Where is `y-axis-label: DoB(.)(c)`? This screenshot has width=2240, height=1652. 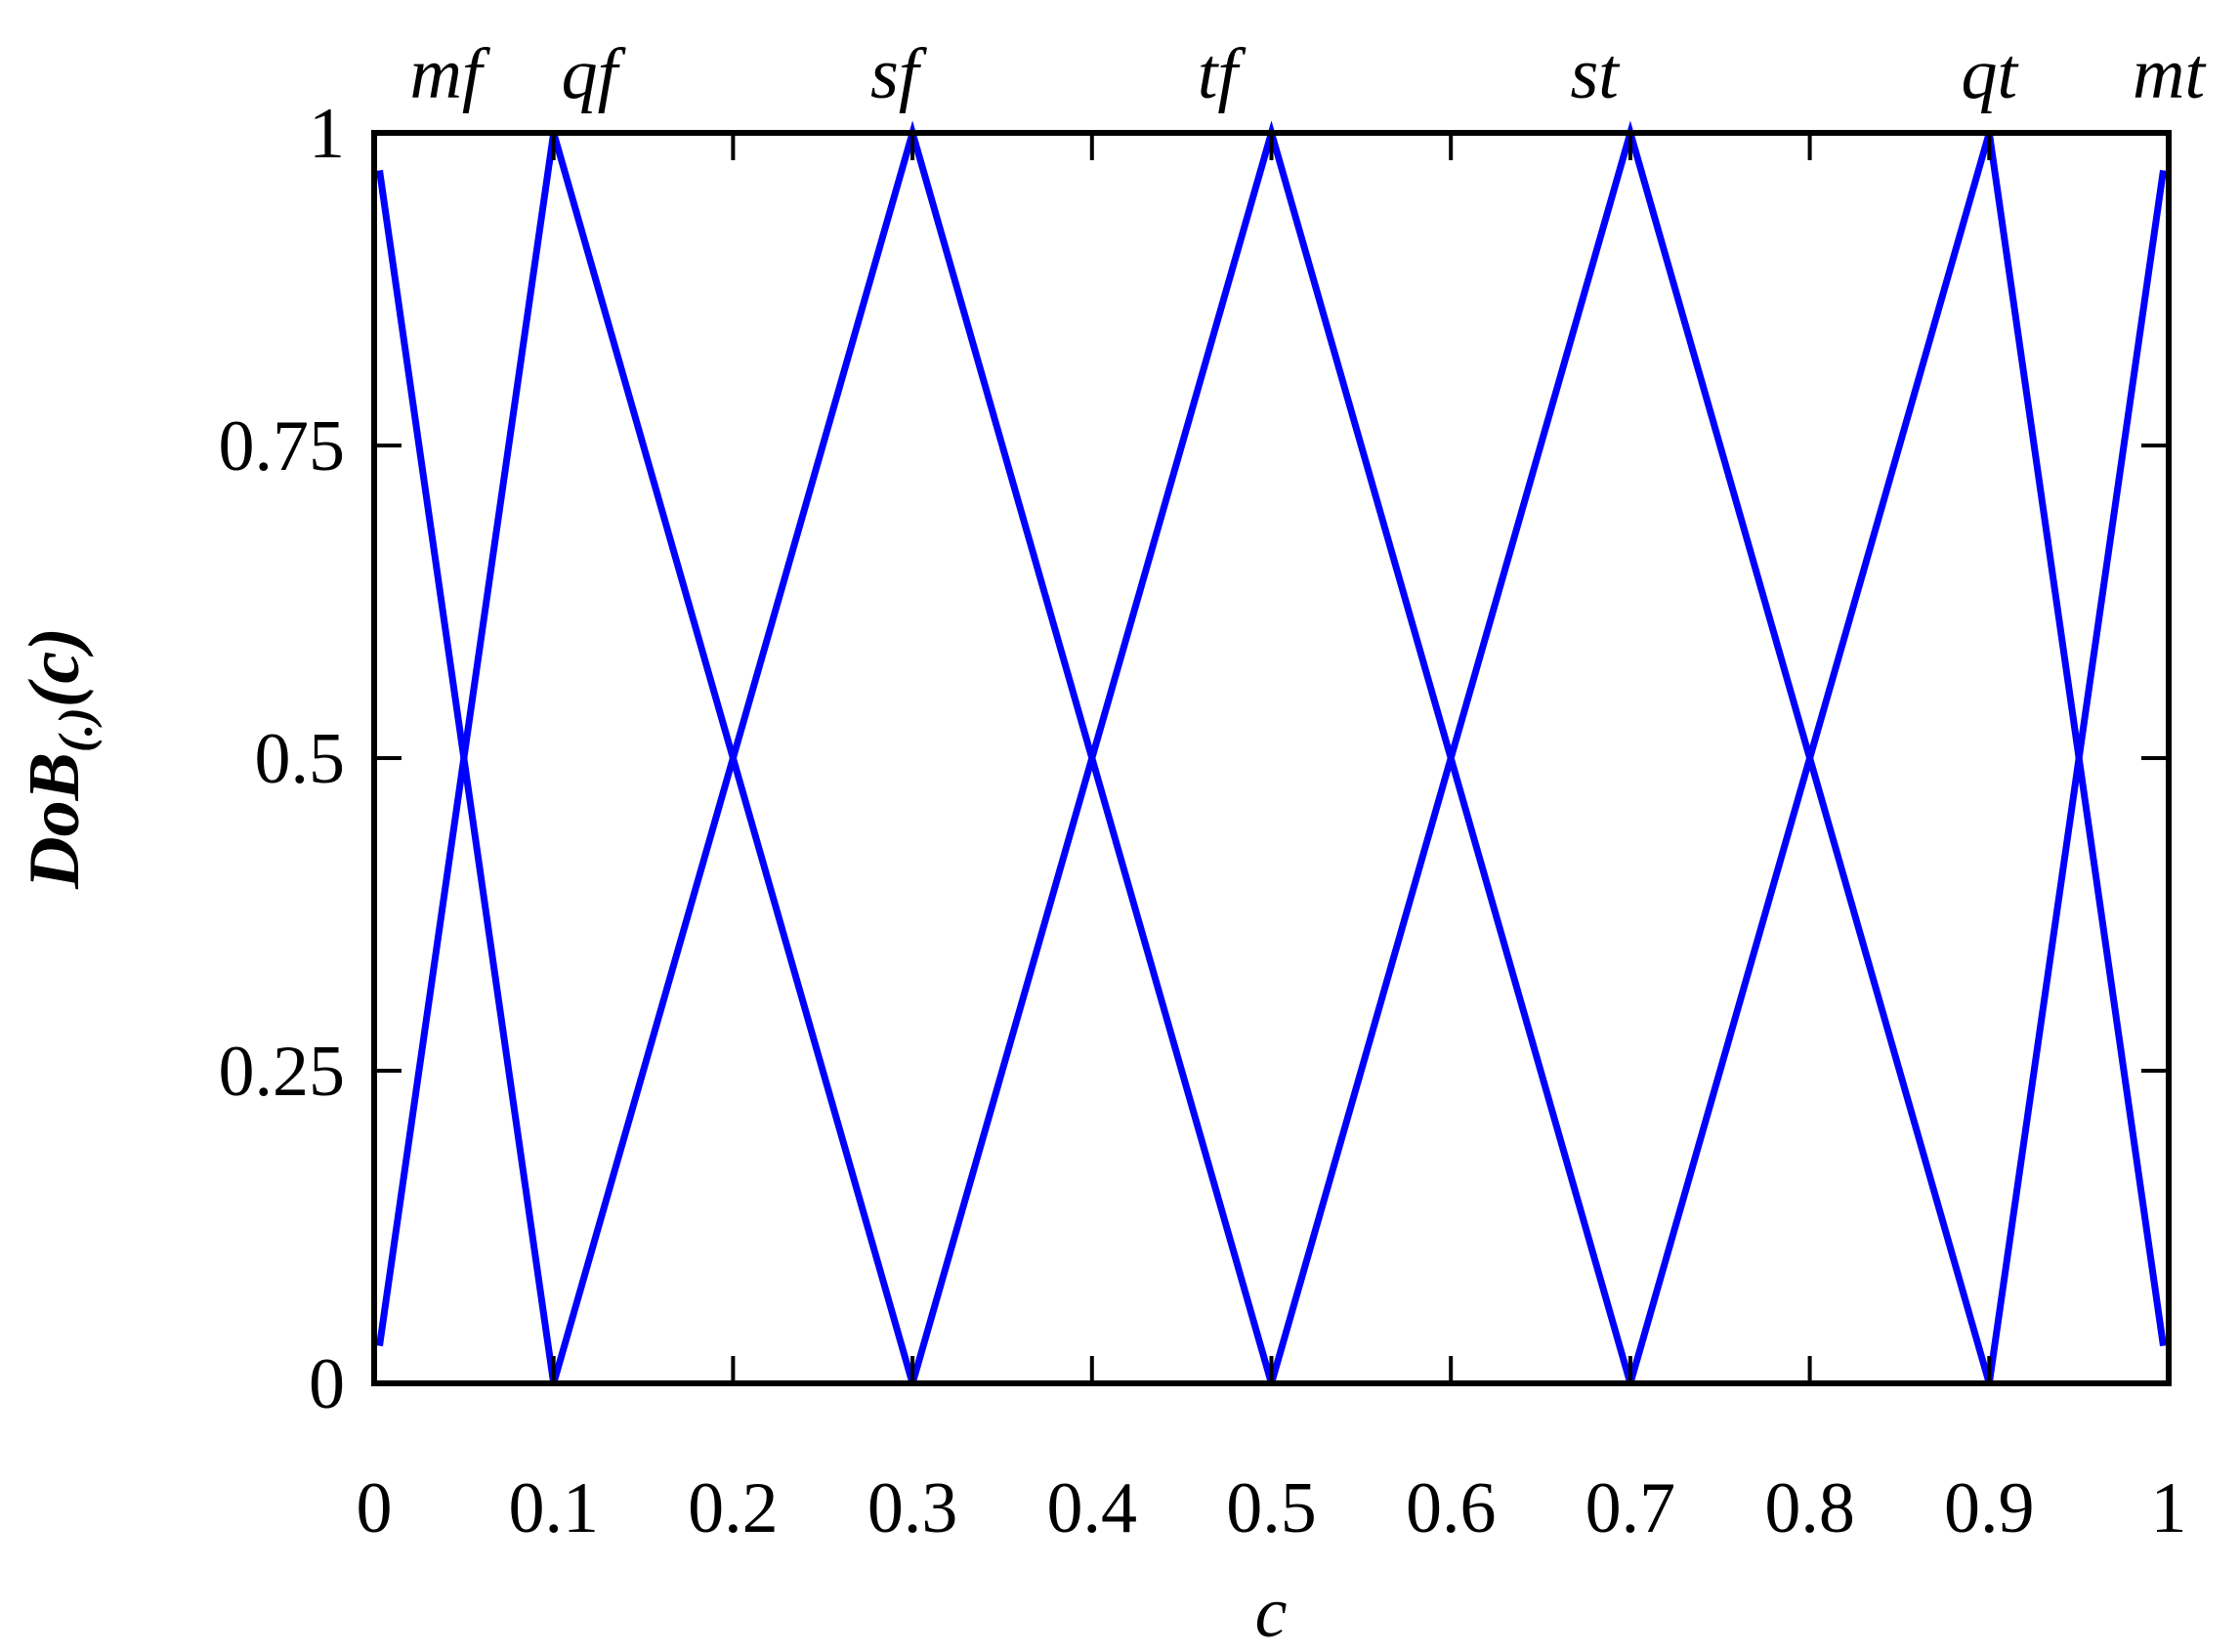 y-axis-label: DoB(.)(c) is located at coordinates (59, 758).